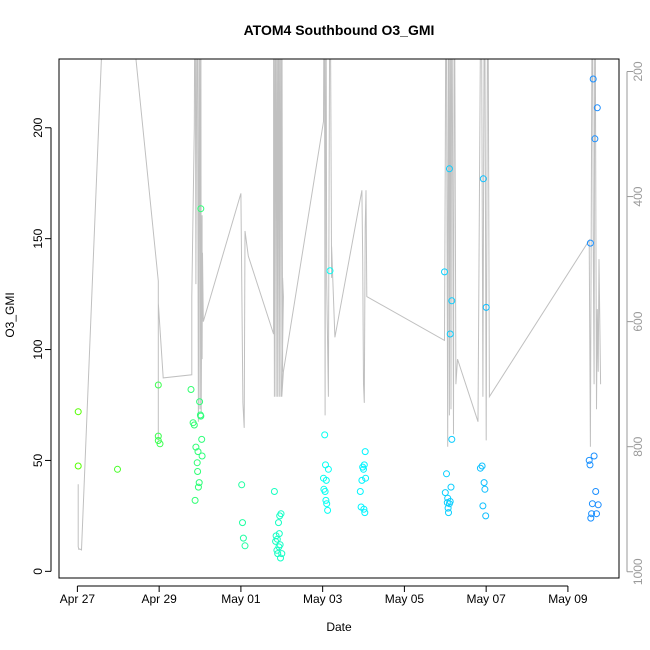 The image size is (650, 650). I want to click on x-tick-label: May 05, so click(405, 599).